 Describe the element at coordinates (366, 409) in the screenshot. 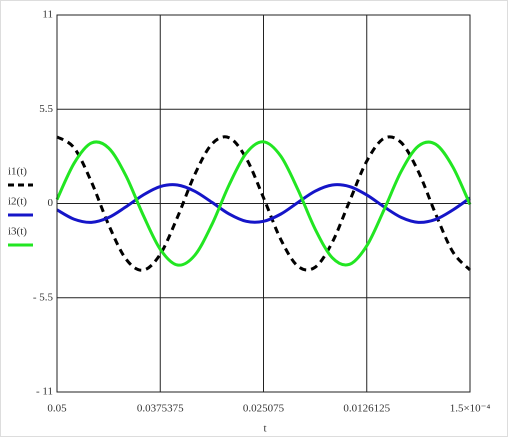

I see `x-tick-label: 0.0126125` at that location.